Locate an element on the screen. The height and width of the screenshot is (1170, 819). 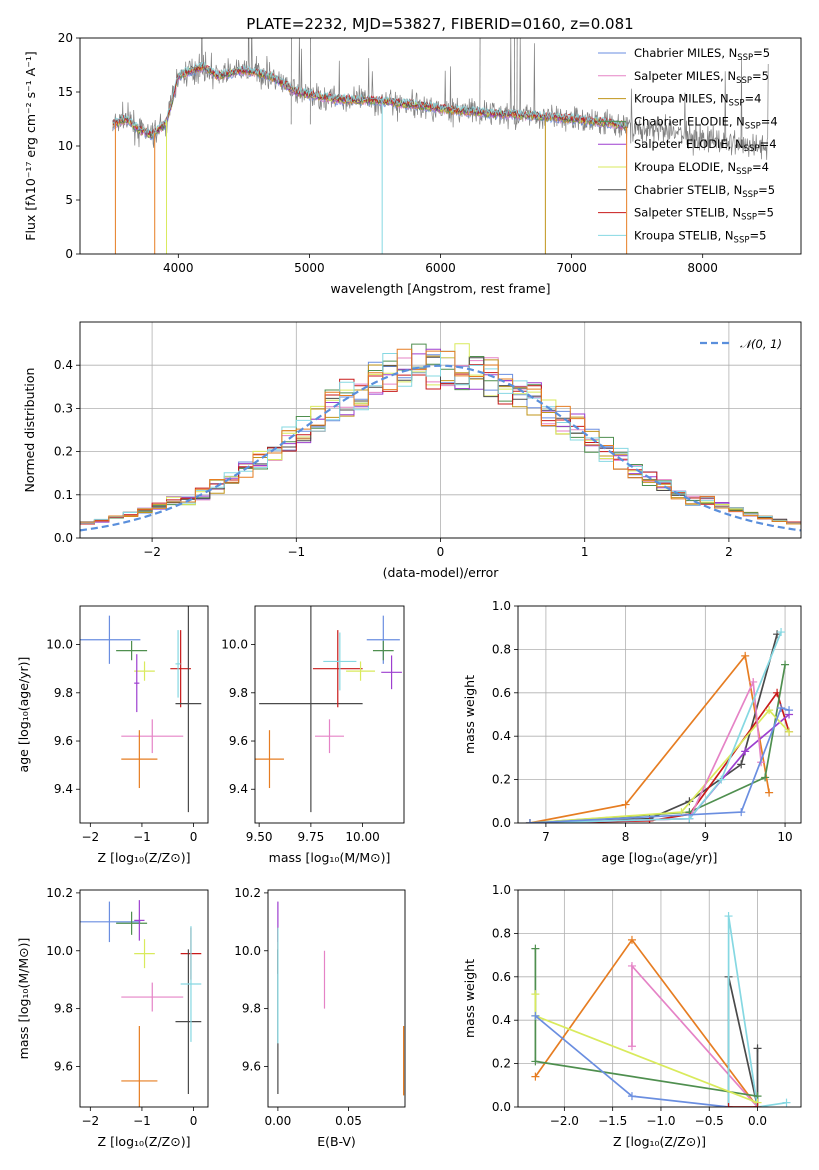
x-tick-label: 9.50 is located at coordinates (259, 837).